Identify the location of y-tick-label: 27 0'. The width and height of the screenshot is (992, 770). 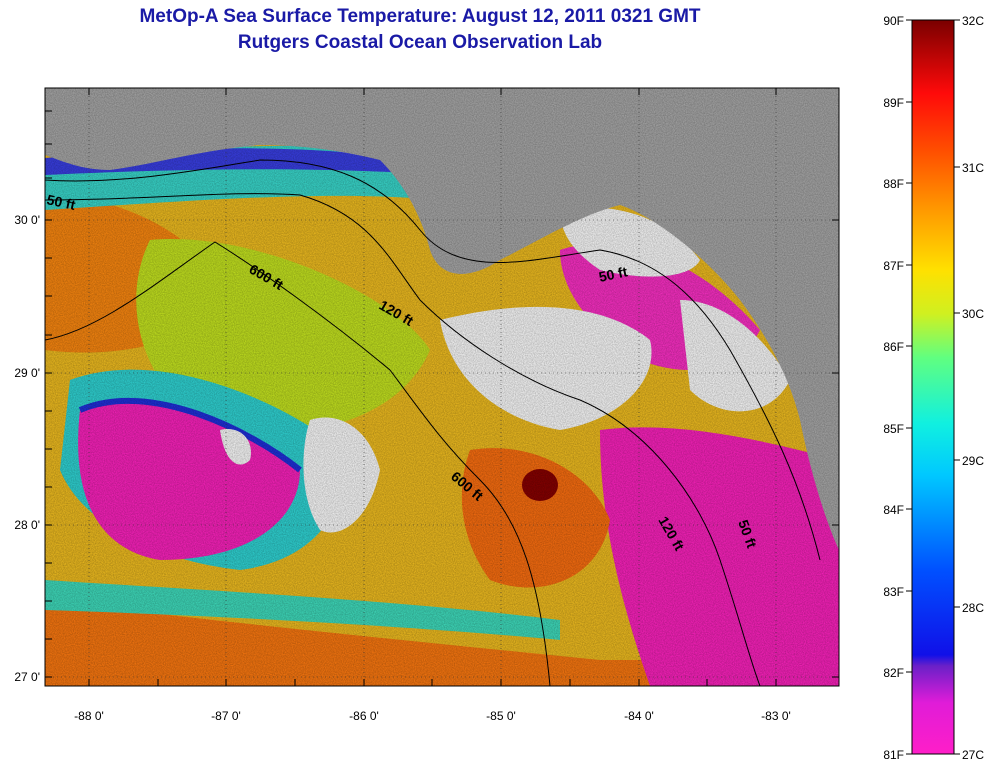
(27, 677).